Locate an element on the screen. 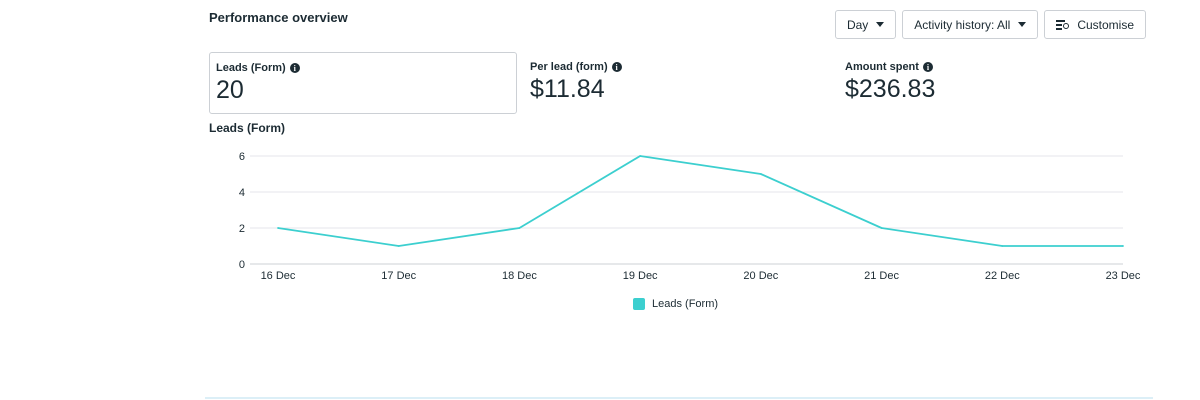 The width and height of the screenshot is (1200, 400). y-tick-label: 0 is located at coordinates (242, 265).